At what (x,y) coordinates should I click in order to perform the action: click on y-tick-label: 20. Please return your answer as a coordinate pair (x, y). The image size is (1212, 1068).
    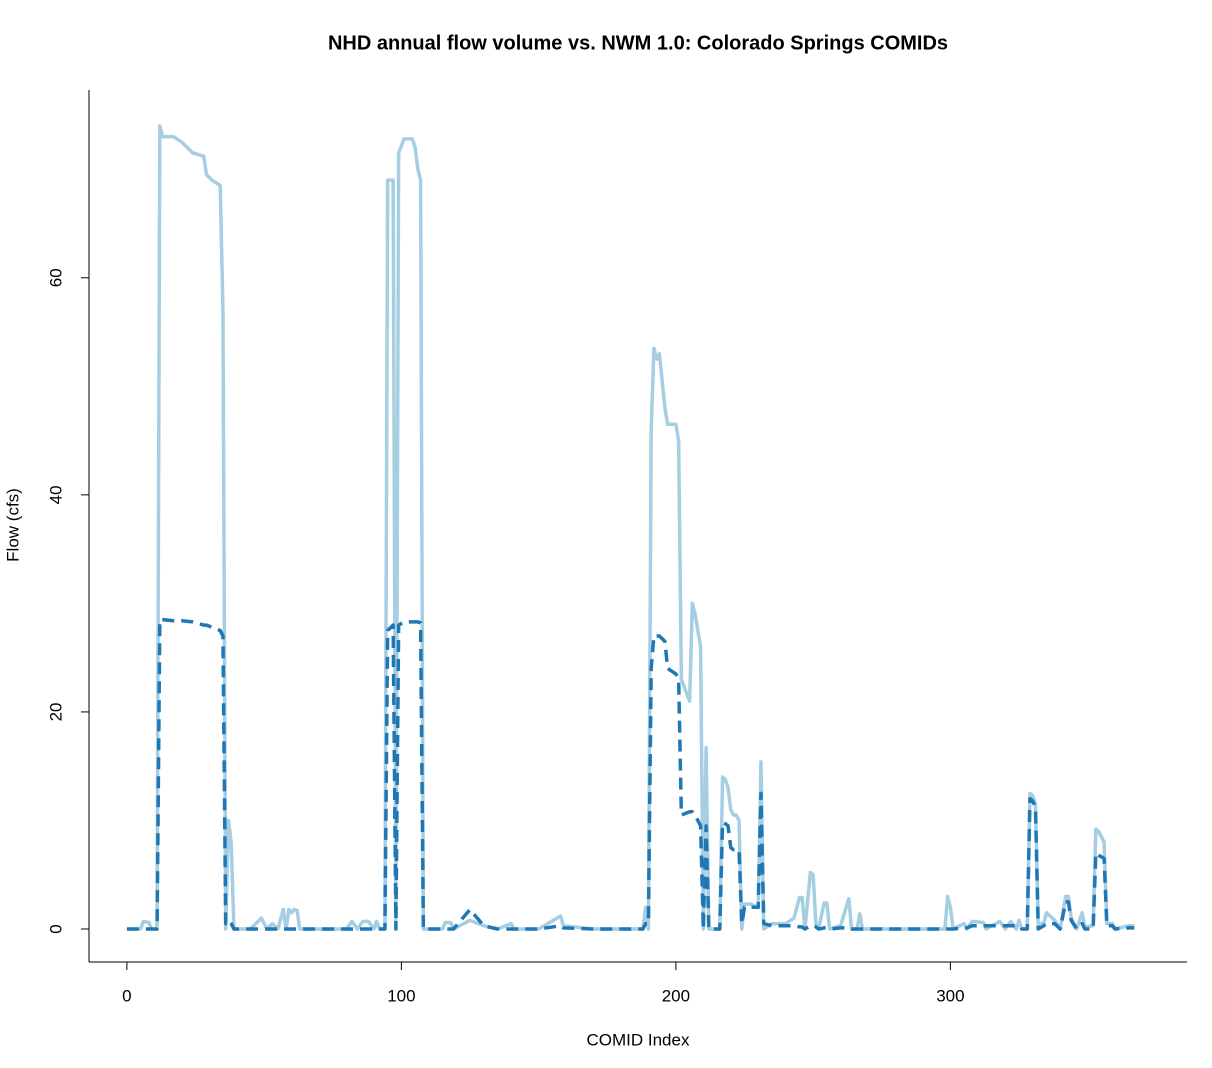
    Looking at the image, I should click on (55, 711).